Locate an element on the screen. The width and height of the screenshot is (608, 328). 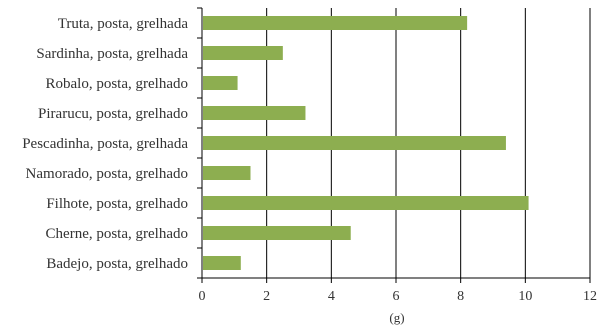
category-label: Cherne, posta, grelhado is located at coordinates (117, 234).